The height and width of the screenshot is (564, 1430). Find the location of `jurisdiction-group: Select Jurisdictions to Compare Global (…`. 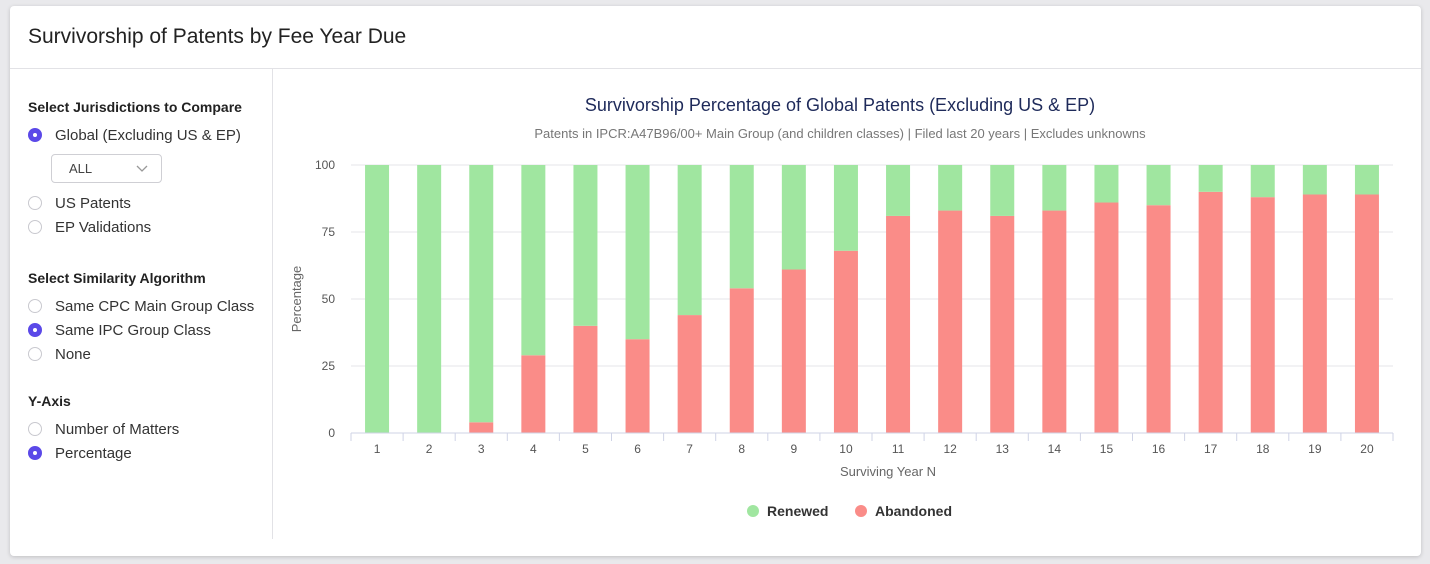

jurisdiction-group: Select Jurisdictions to Compare Global (… is located at coordinates (135, 169).